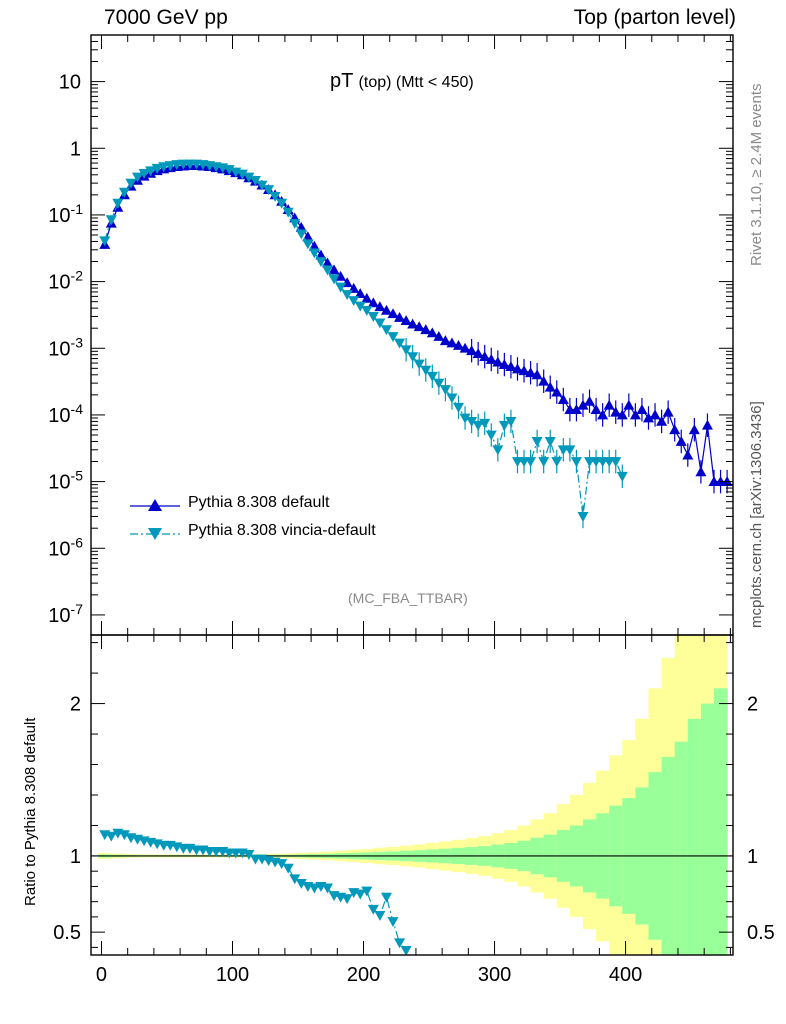 This screenshot has width=786, height=1024. I want to click on header-left: 7000 GeV pp, so click(166, 17).